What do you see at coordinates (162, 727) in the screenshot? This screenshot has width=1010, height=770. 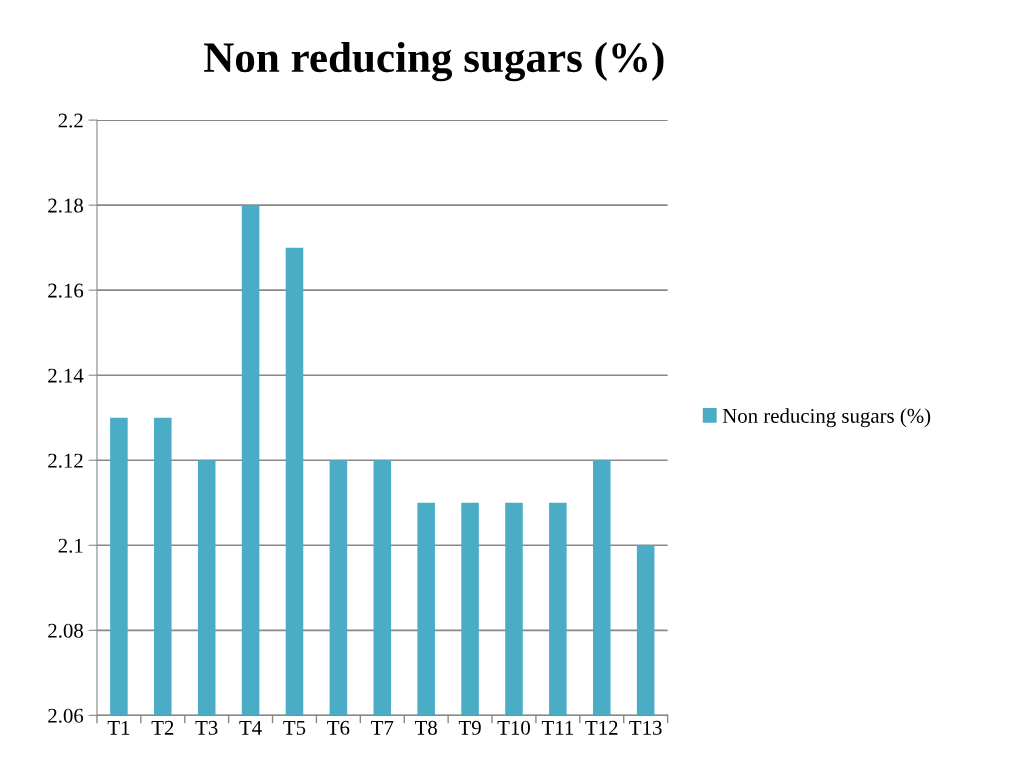 I see `x-tick-label: T2` at bounding box center [162, 727].